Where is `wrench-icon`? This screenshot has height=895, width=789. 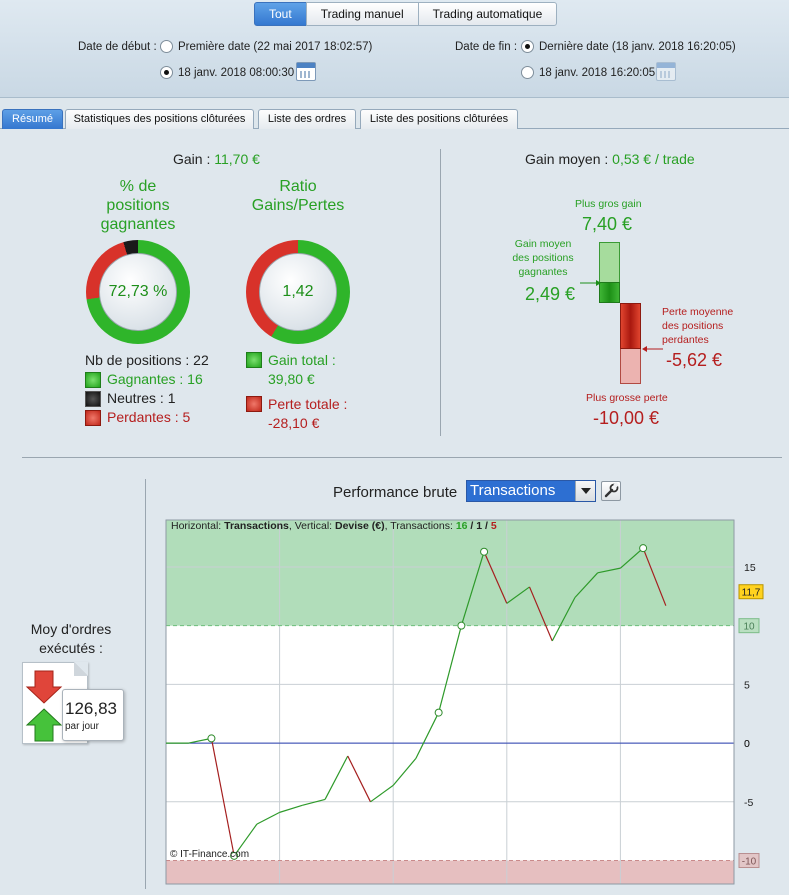
wrench-icon is located at coordinates (611, 490).